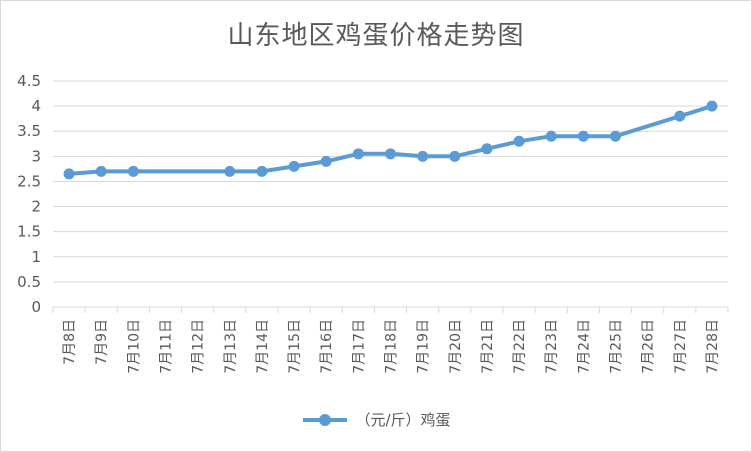 Image resolution: width=752 pixels, height=452 pixels. Describe the element at coordinates (29, 181) in the screenshot. I see `y-tick-label: 2.5` at that location.